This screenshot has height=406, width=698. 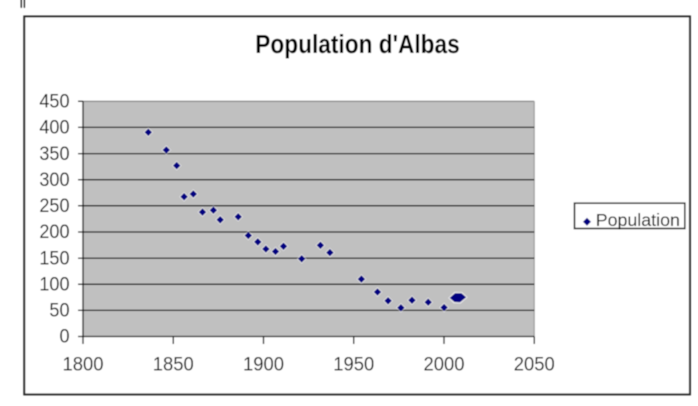 I want to click on svg-text: 2050, so click(x=534, y=363).